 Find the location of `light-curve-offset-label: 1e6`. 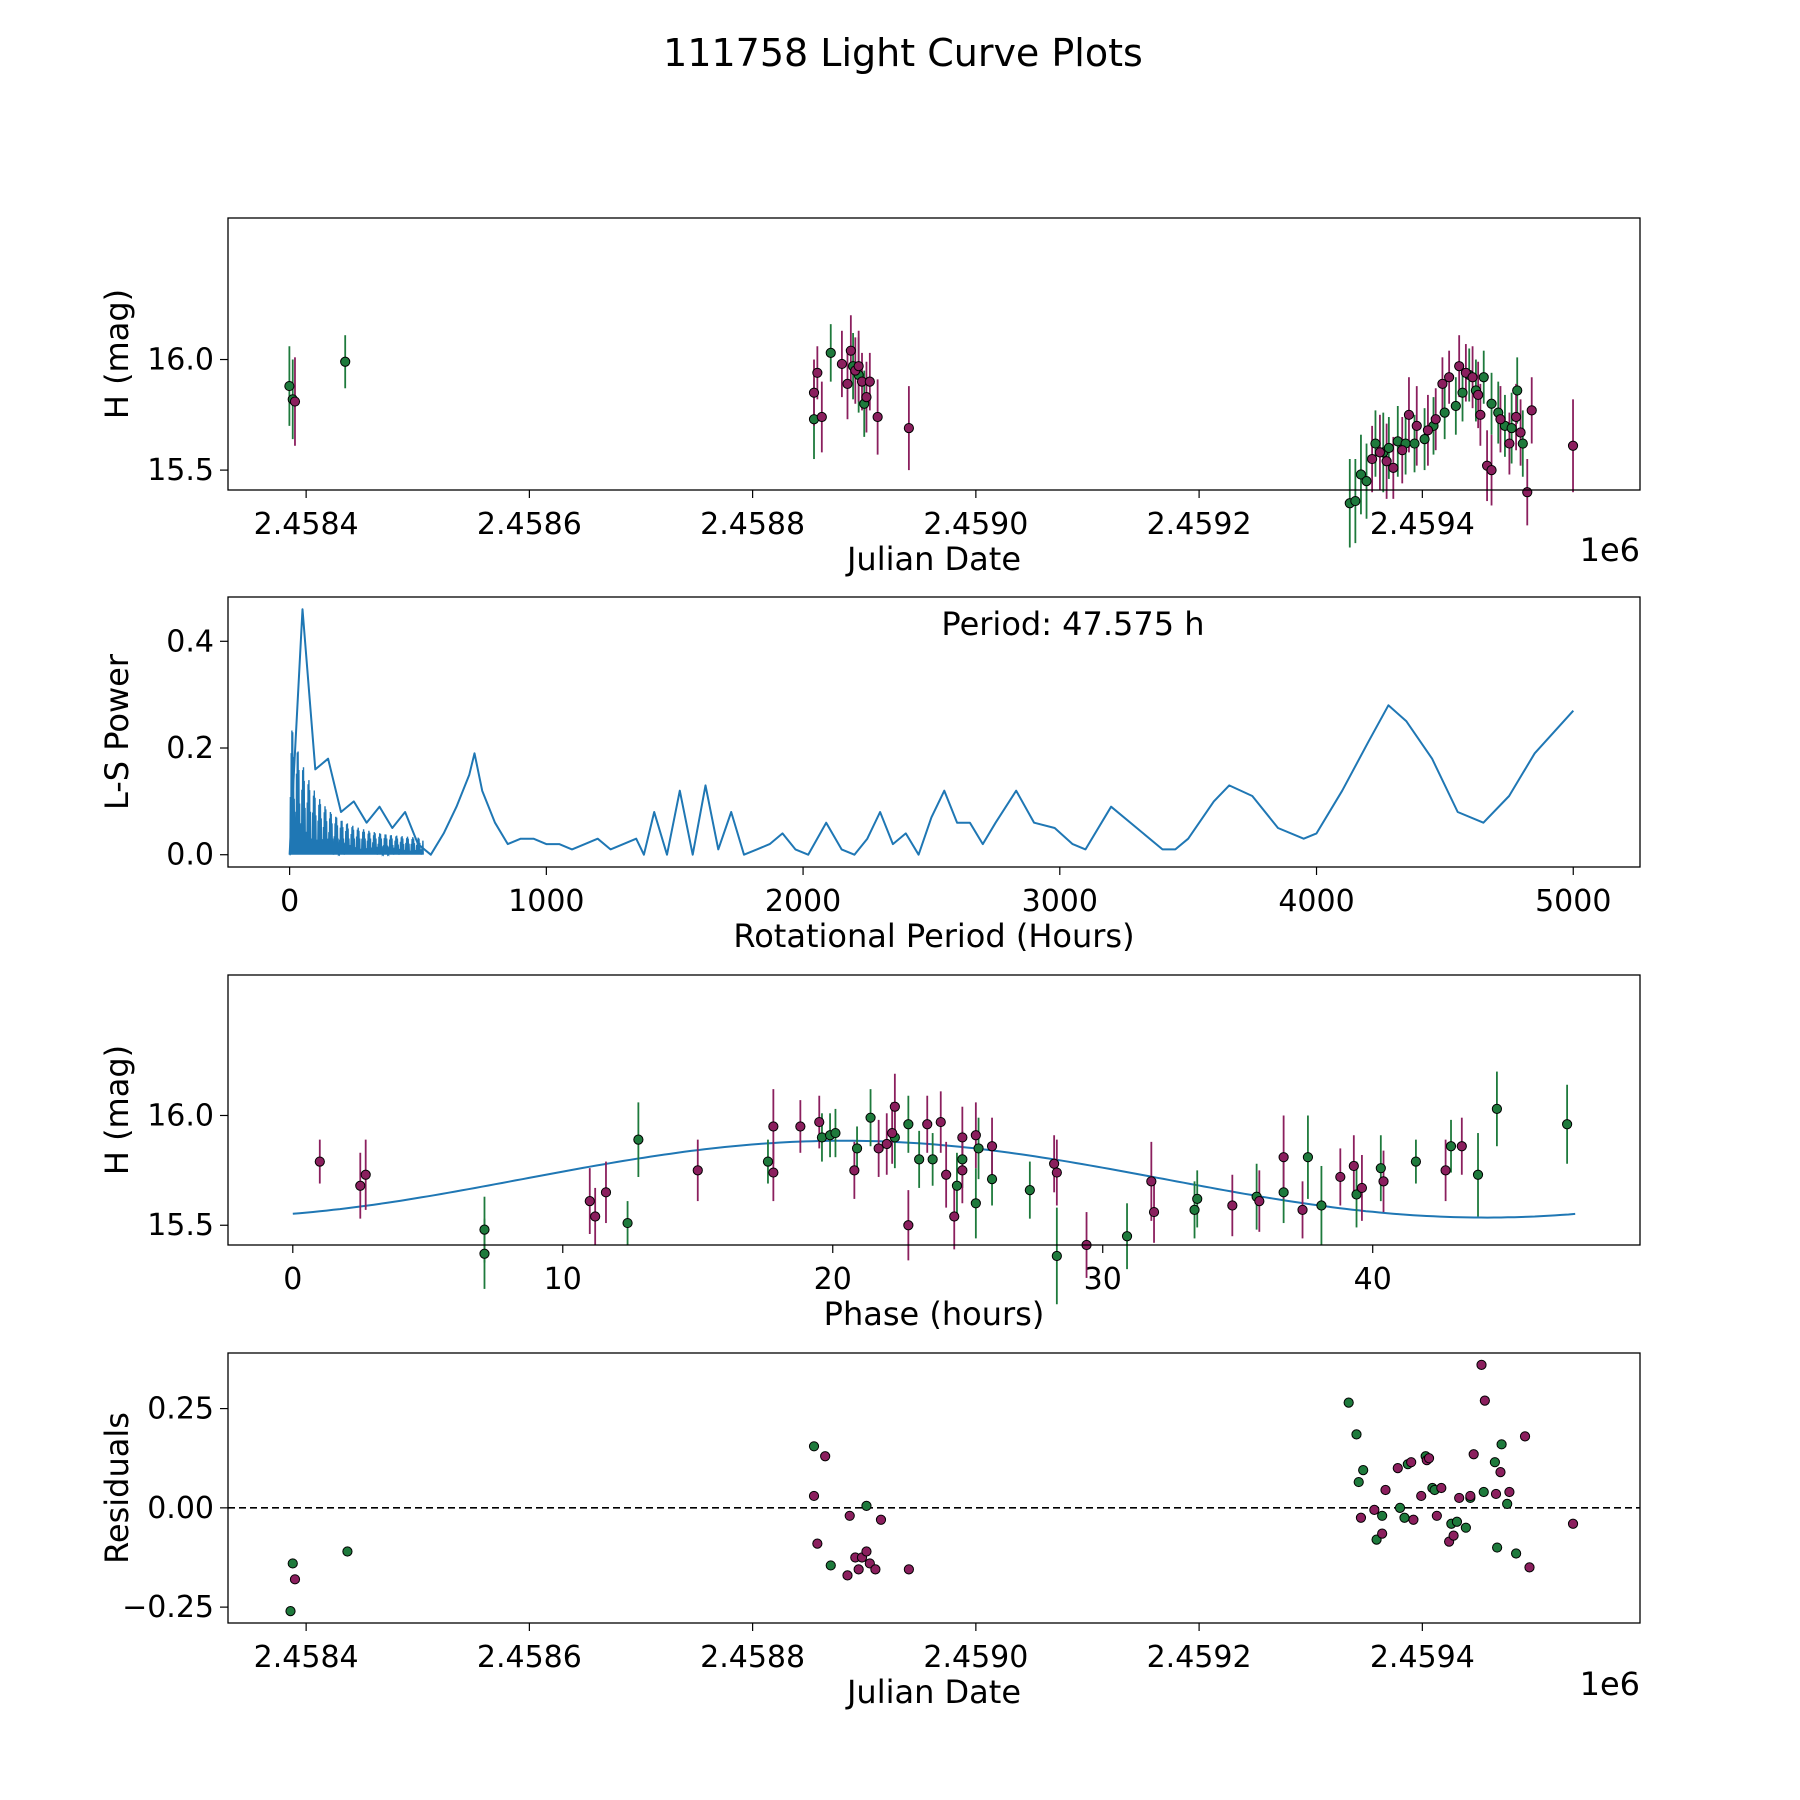

light-curve-offset-label: 1e6 is located at coordinates (1610, 550).